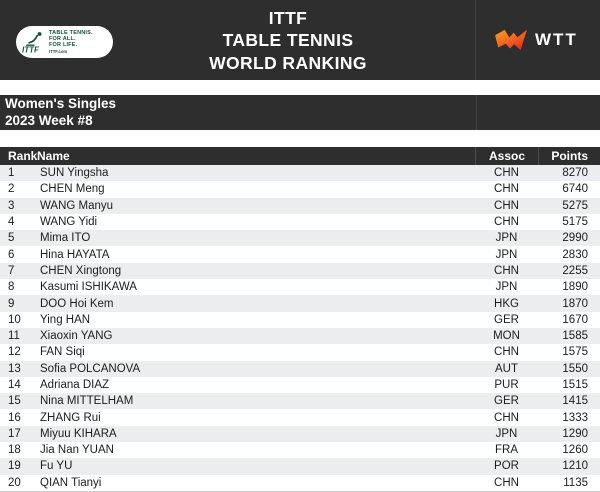 This screenshot has height=492, width=600. I want to click on rank-cell: 8, so click(11, 287).